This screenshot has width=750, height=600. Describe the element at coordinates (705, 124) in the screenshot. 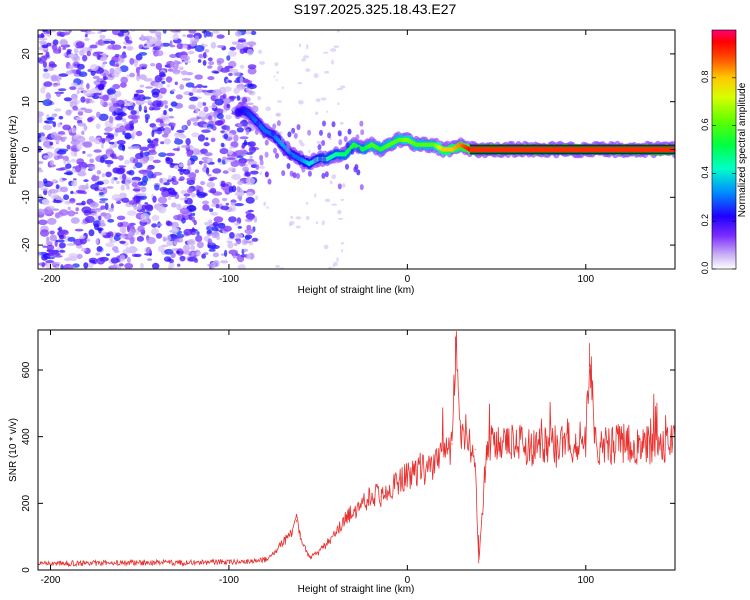

I see `colorbar-tick-label: 0.6` at that location.